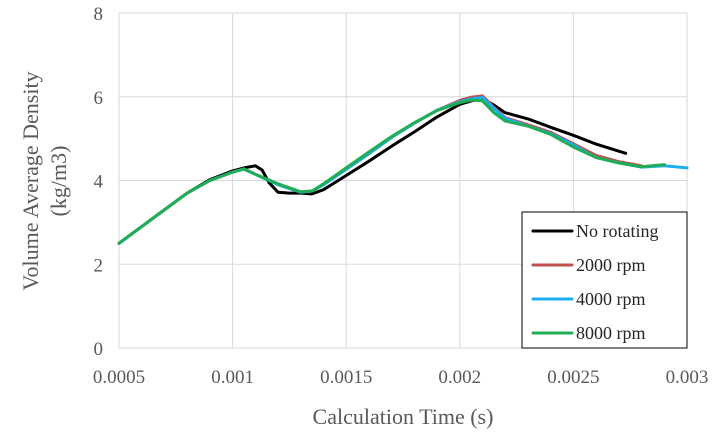 Image resolution: width=712 pixels, height=434 pixels. I want to click on x-axis-title: Calculation Time (s), so click(403, 416).